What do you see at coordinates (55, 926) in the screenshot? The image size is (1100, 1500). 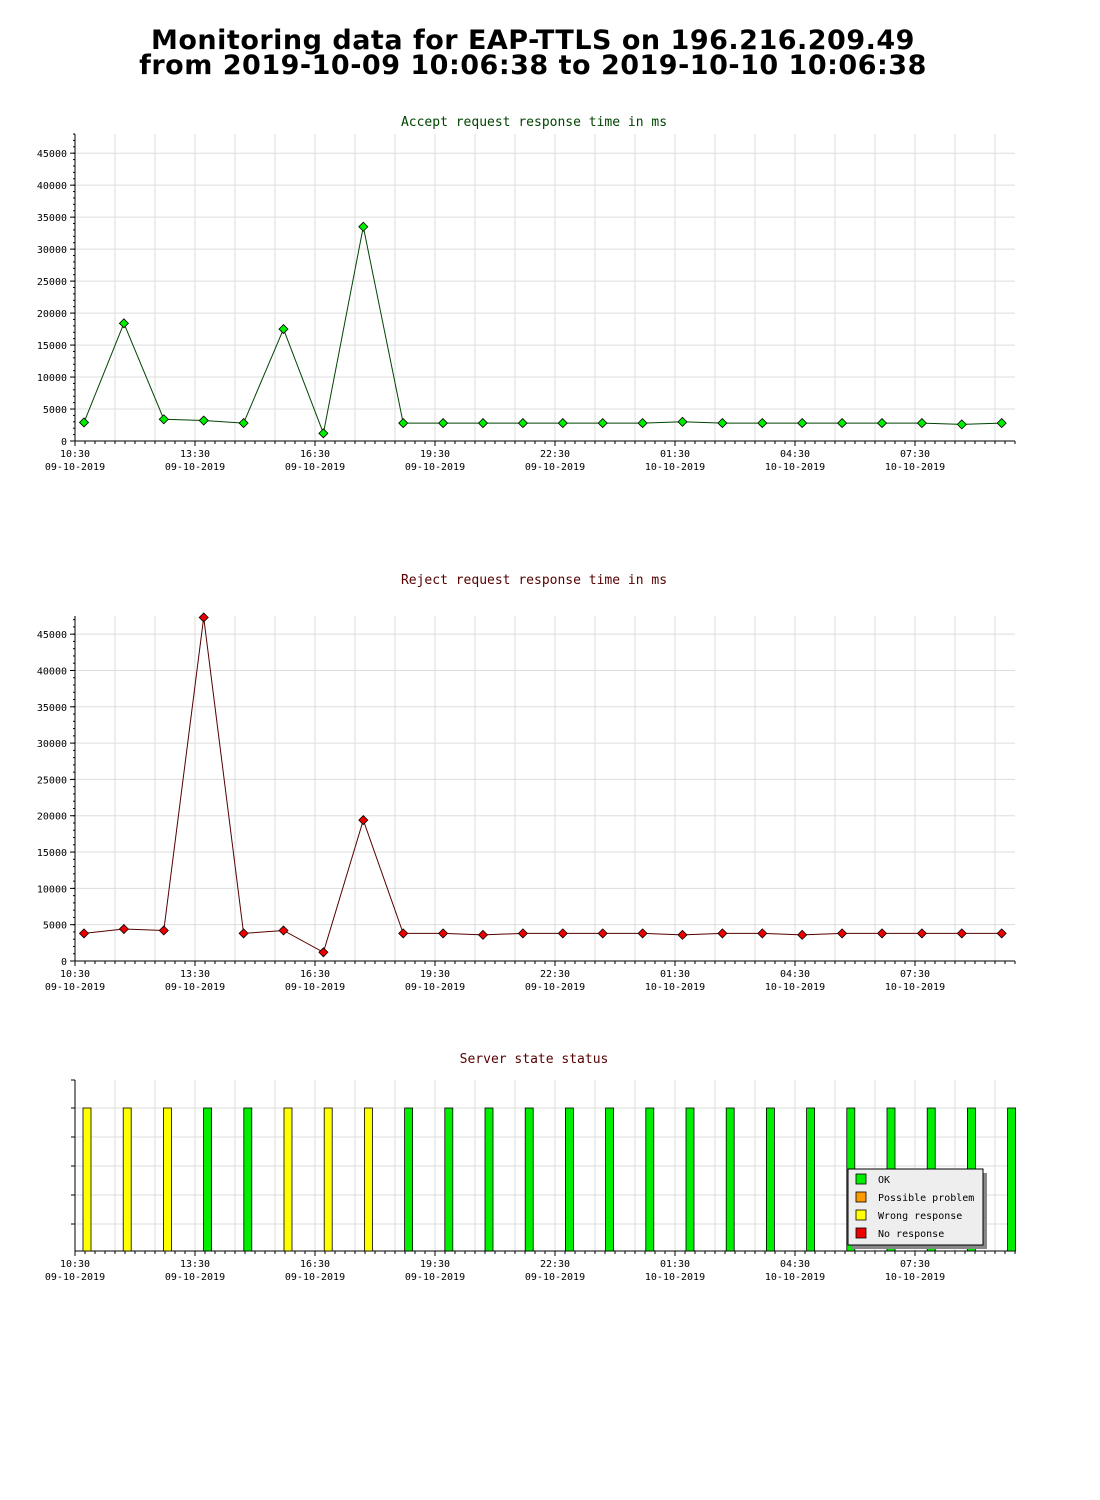 I see `reject-y-tick-label: 5000` at bounding box center [55, 926].